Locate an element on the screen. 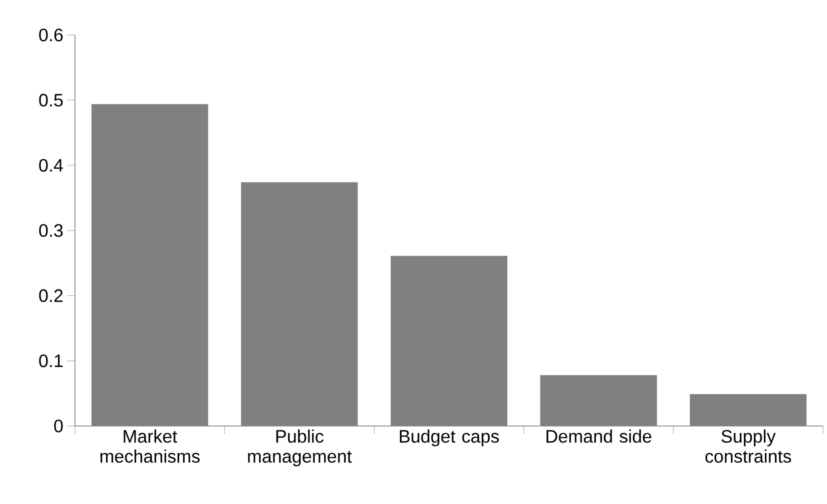 Image resolution: width=827 pixels, height=504 pixels. y-tick-label: 0.2 is located at coordinates (51, 295).